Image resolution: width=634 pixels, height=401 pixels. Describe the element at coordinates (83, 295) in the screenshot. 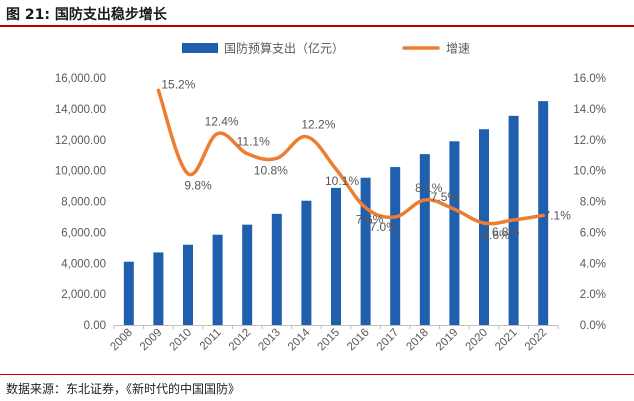

I see `y-left-tick-label: 2,000.00` at that location.